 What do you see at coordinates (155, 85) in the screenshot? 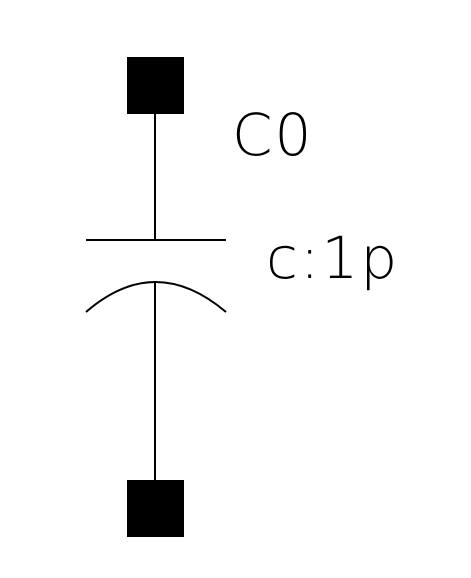
I see `top-pin` at bounding box center [155, 85].